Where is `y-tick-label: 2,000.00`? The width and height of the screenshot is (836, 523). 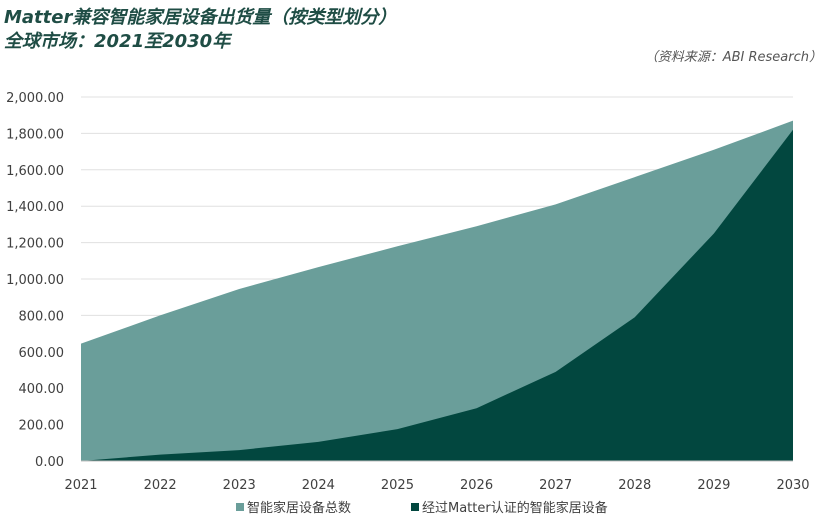 y-tick-label: 2,000.00 is located at coordinates (35, 98).